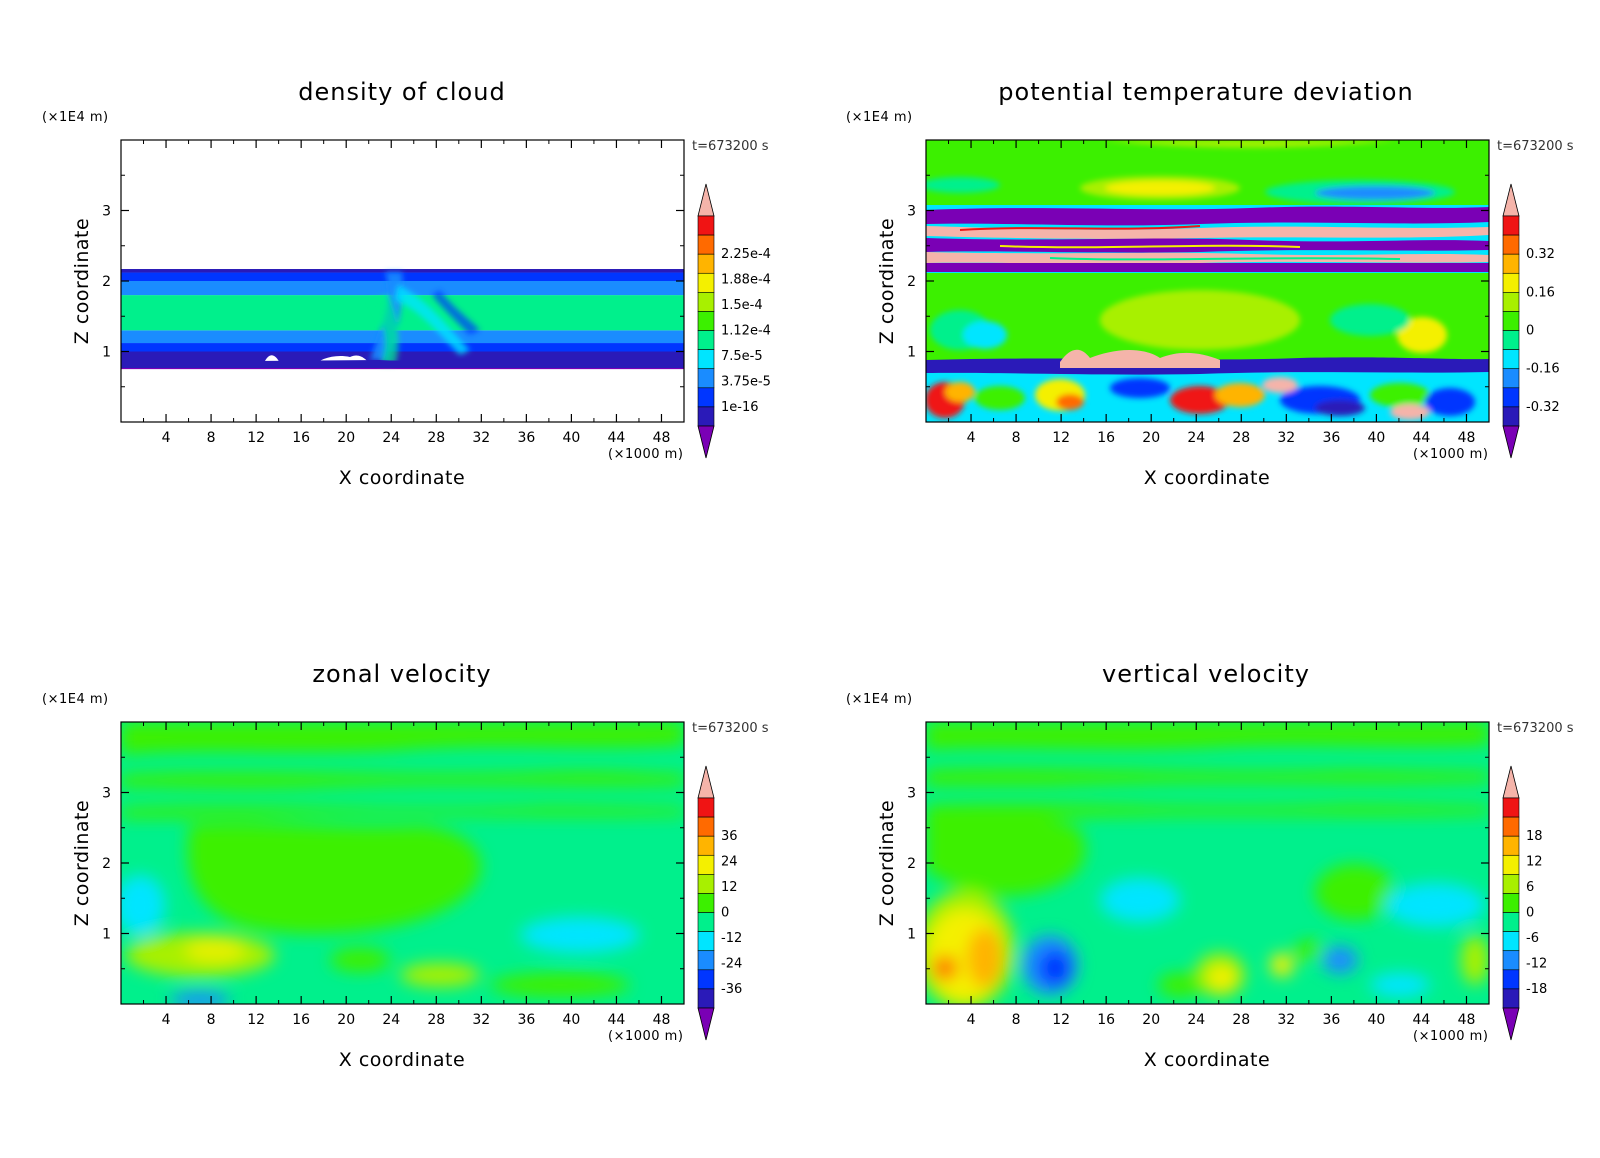  I want to click on colorbar-label: -0.32, so click(1543, 407).